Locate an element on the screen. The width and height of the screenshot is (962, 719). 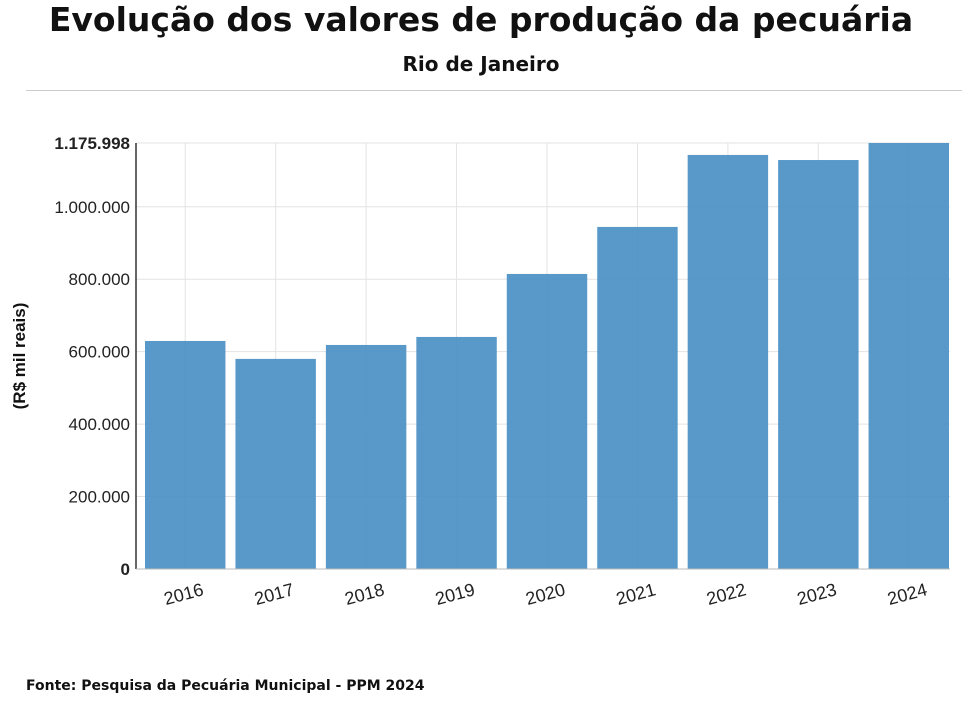
bar-2018 is located at coordinates (366, 456).